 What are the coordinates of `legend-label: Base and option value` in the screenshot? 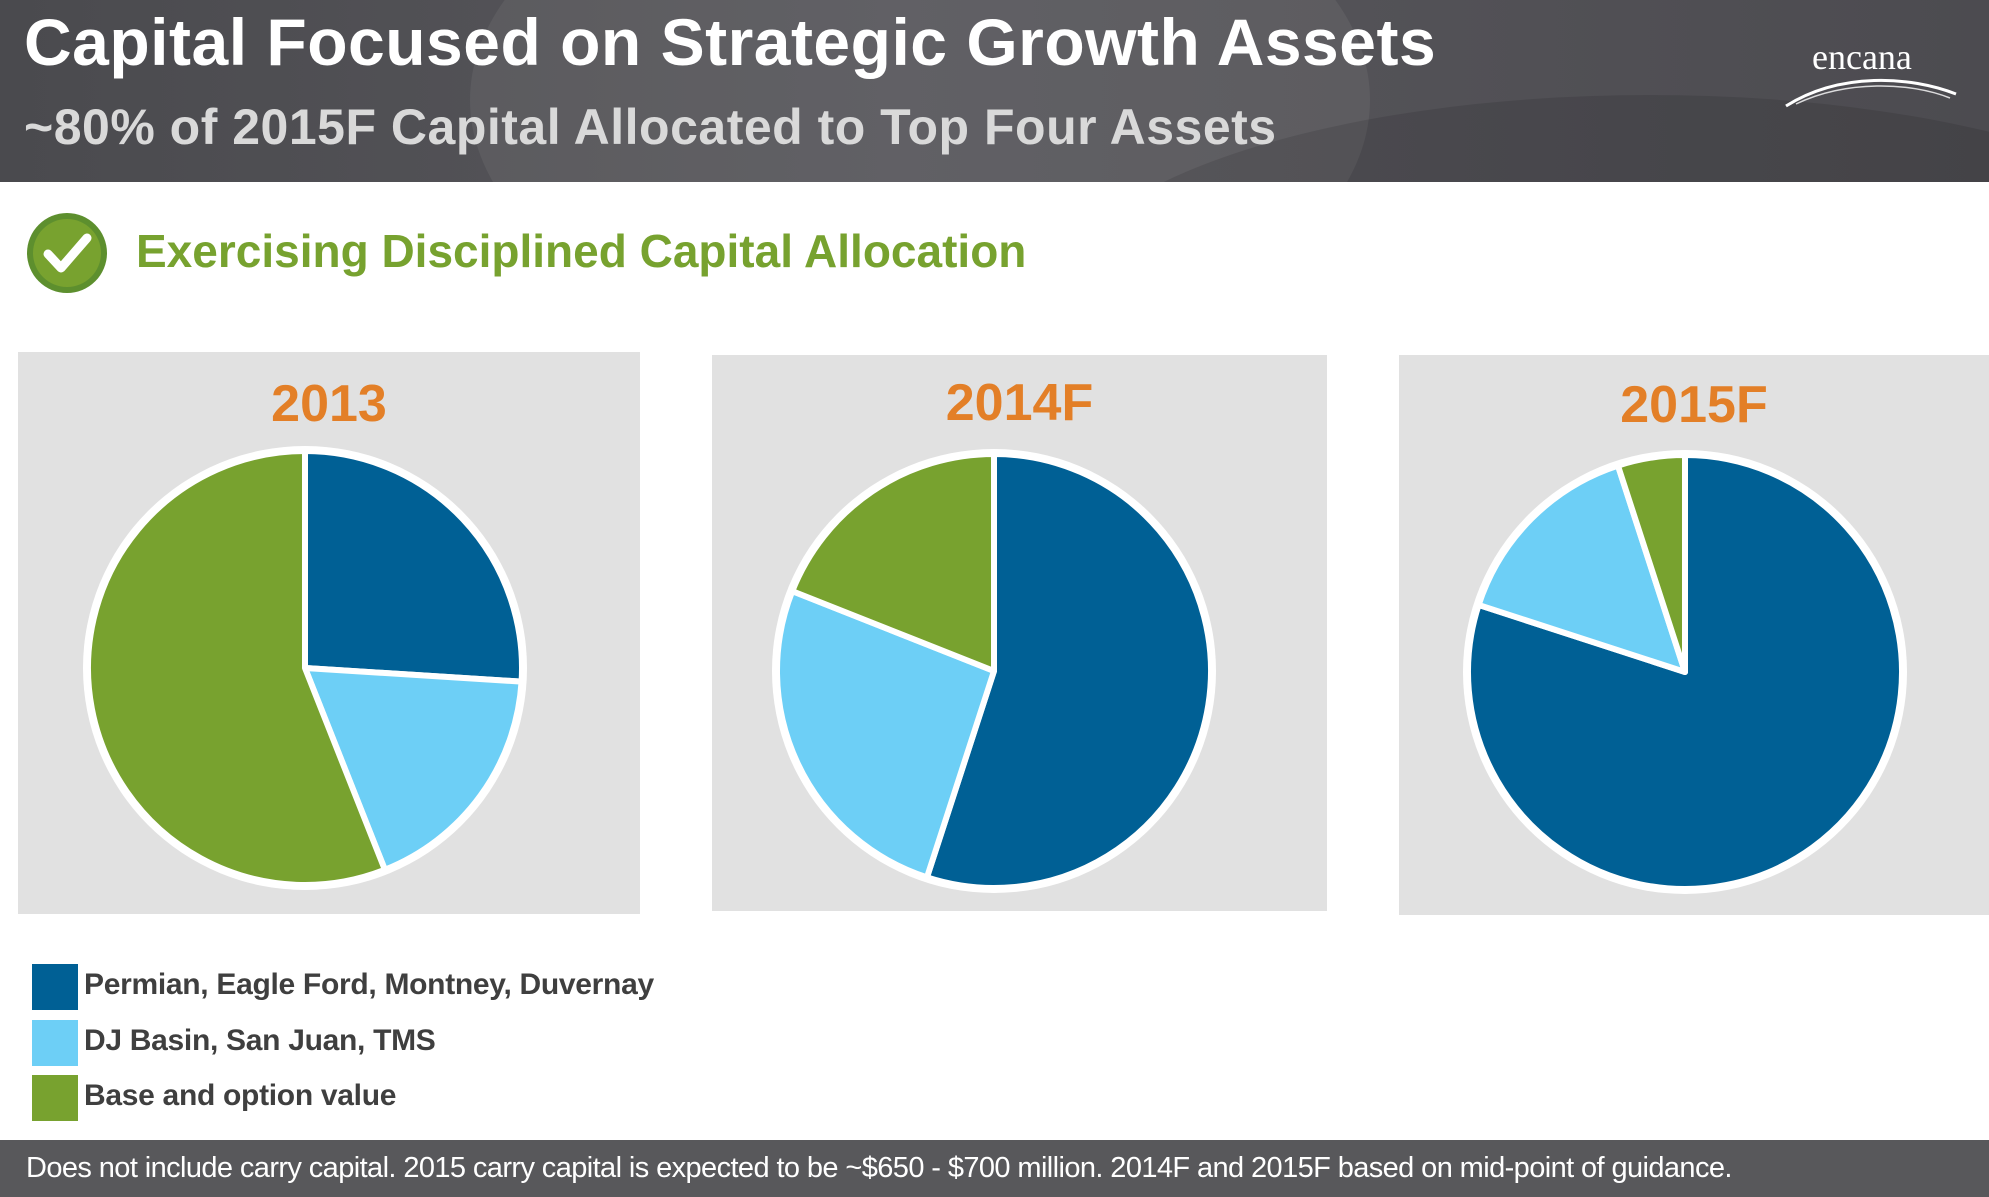 It's located at (240, 1095).